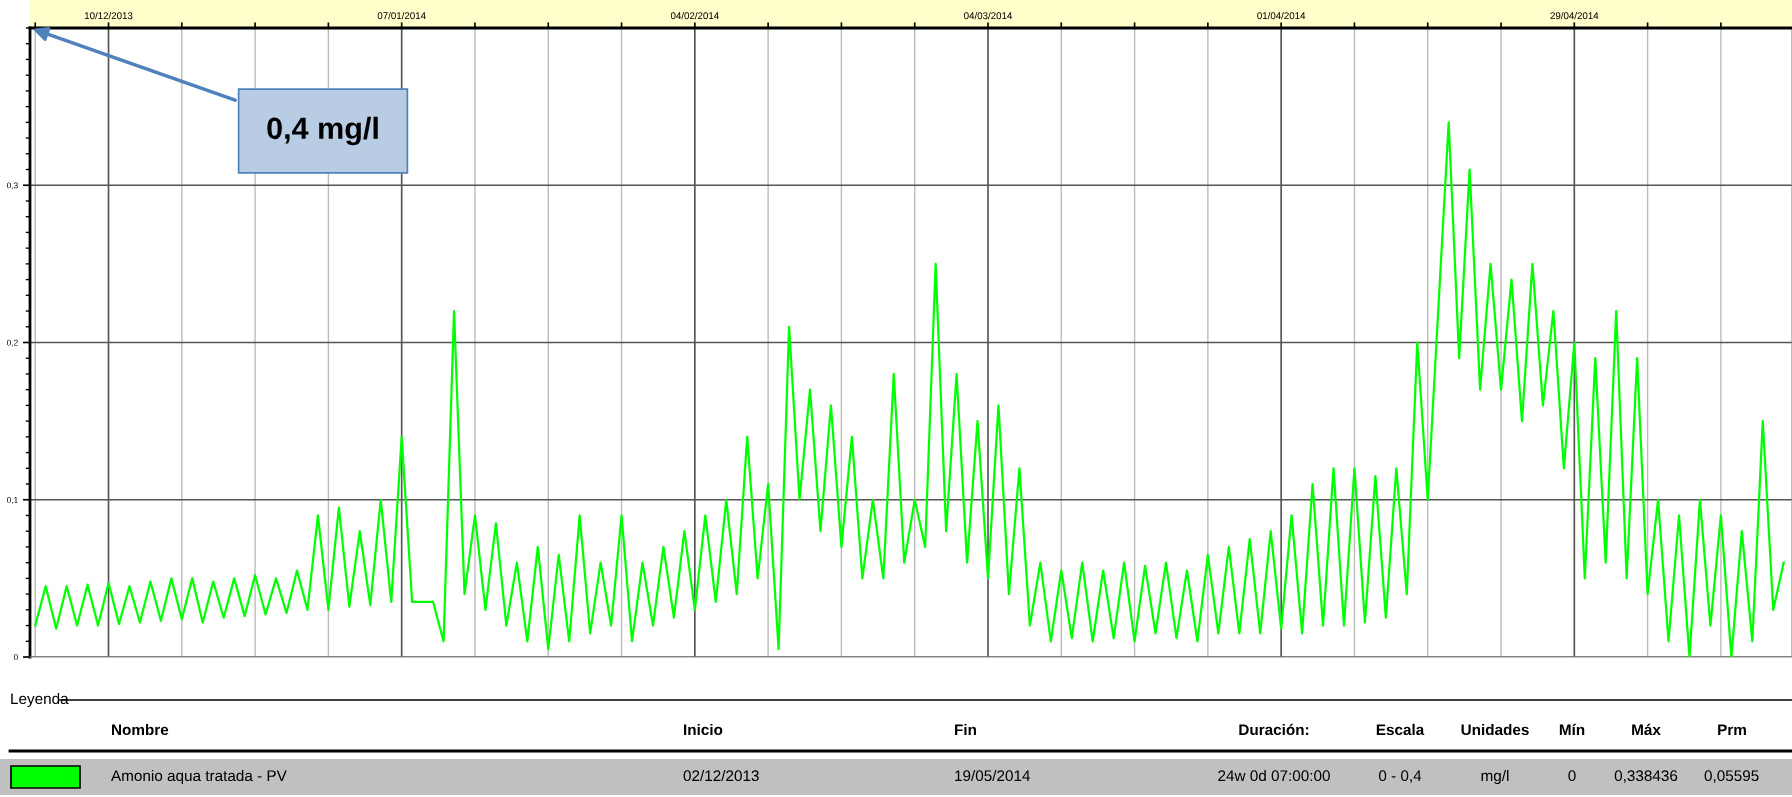  I want to click on x-tick-label: 29/04/2014, so click(1574, 15).